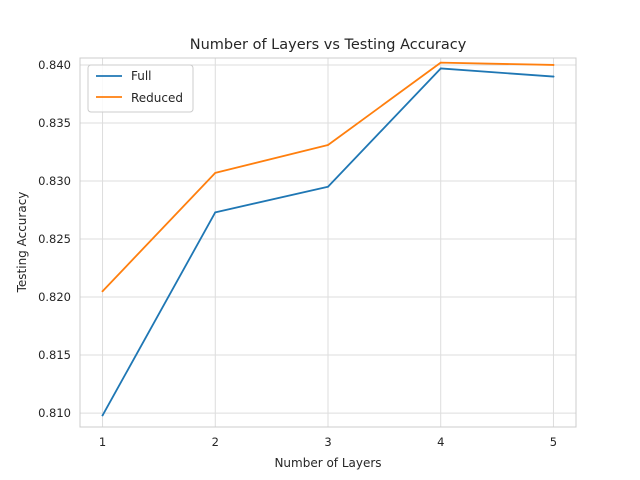  Describe the element at coordinates (327, 463) in the screenshot. I see `x-axis-label: Number of Layers` at that location.